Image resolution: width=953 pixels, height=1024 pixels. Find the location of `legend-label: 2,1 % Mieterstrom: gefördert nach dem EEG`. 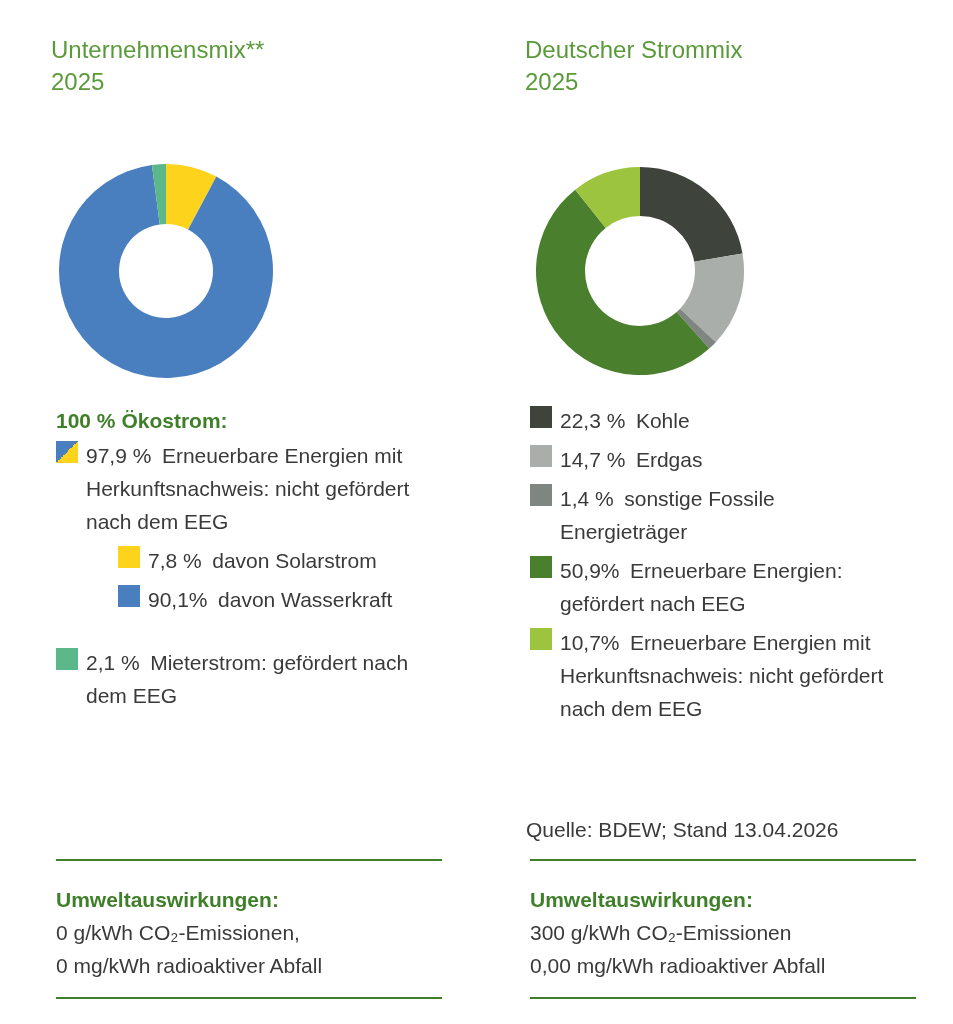

legend-label: 2,1 % Mieterstrom: gefördert nach dem EEG is located at coordinates (248, 679).